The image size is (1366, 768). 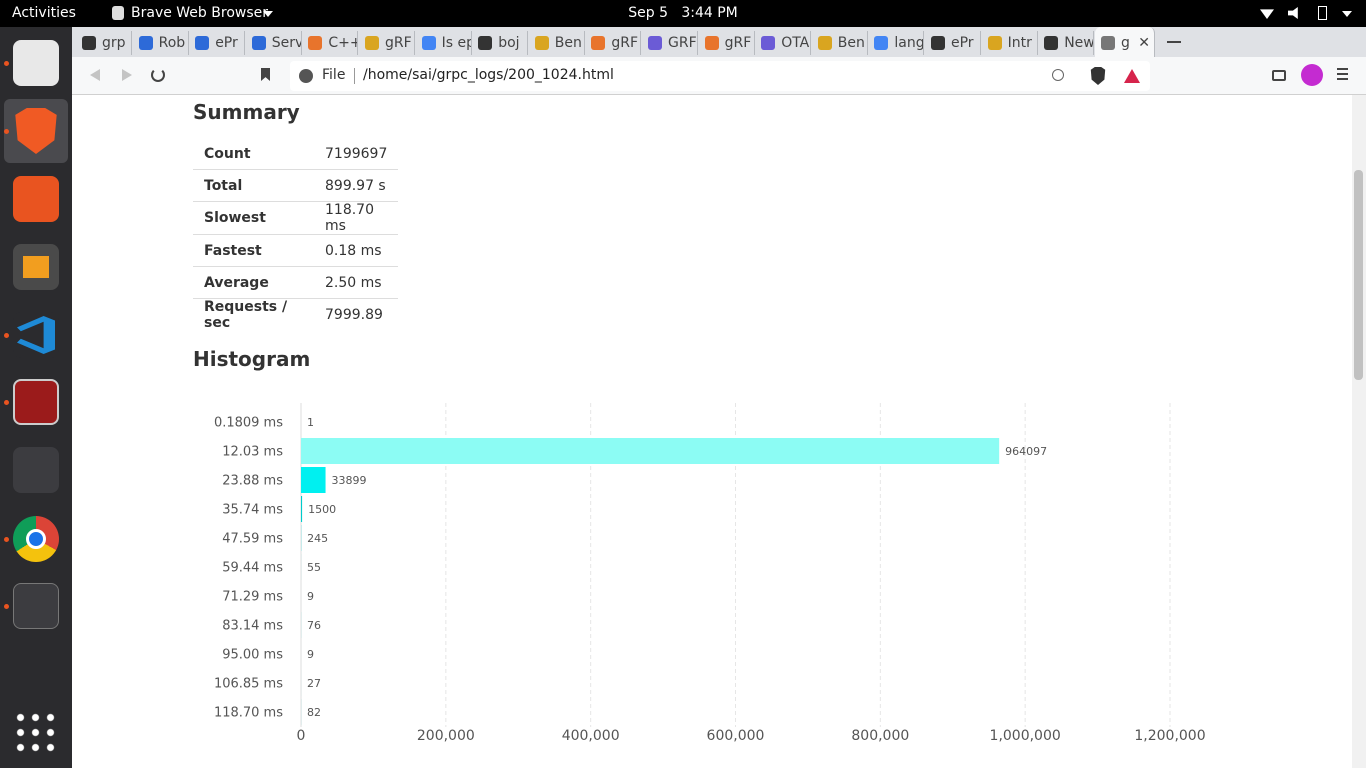 What do you see at coordinates (1322, 13) in the screenshot?
I see `battery-icon` at bounding box center [1322, 13].